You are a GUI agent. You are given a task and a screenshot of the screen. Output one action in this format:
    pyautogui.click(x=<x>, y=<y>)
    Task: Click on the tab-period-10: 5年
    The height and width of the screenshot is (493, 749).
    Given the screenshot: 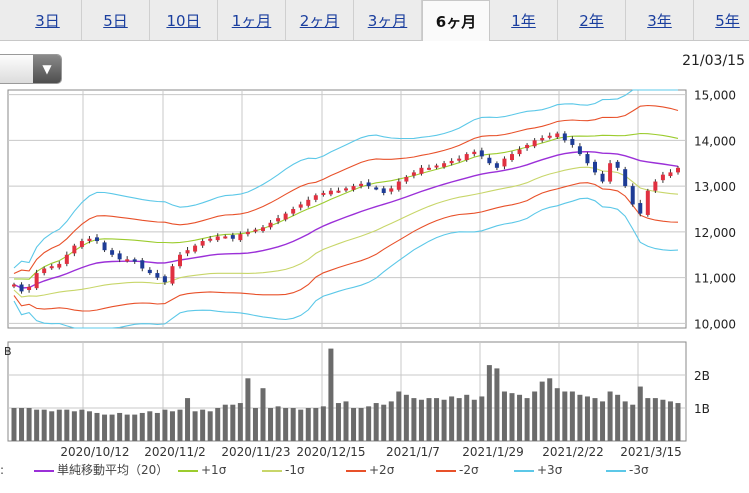 What is the action you would take?
    pyautogui.click(x=721, y=20)
    